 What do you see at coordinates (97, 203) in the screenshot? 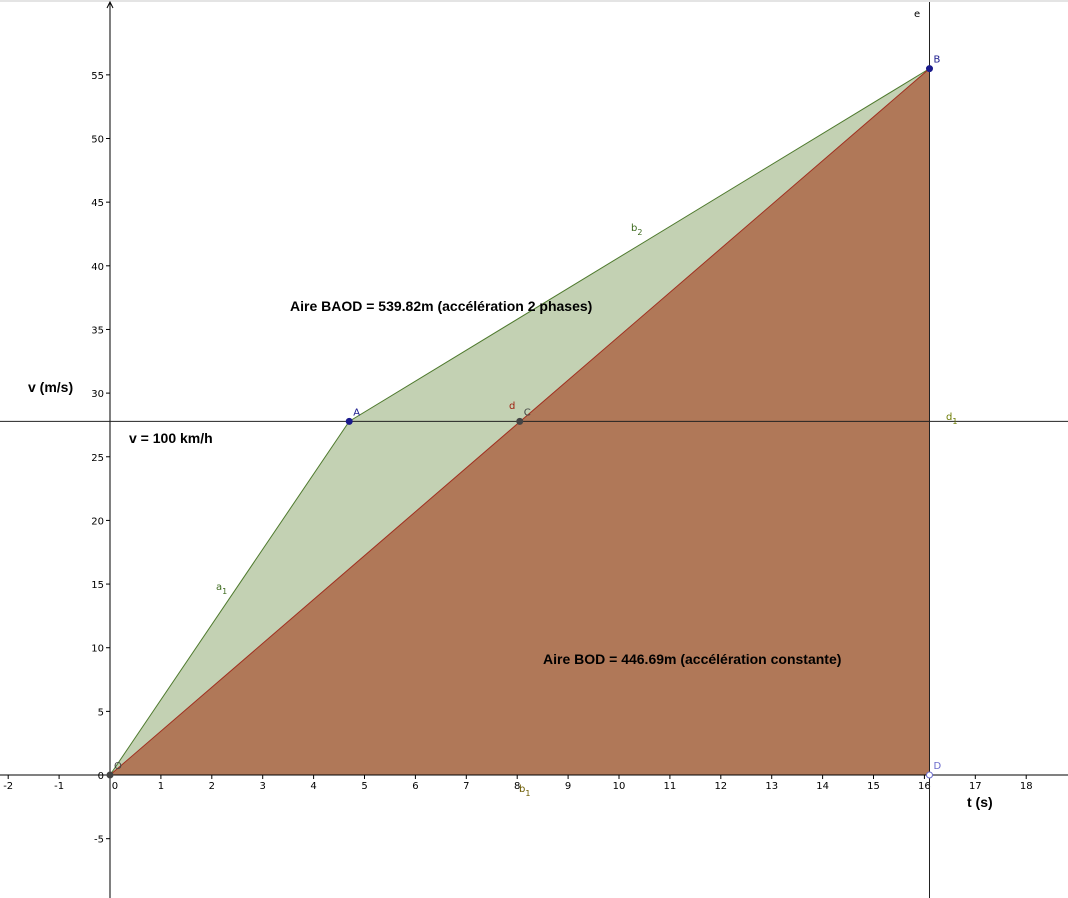
I see `y-tick-label: 45` at bounding box center [97, 203].